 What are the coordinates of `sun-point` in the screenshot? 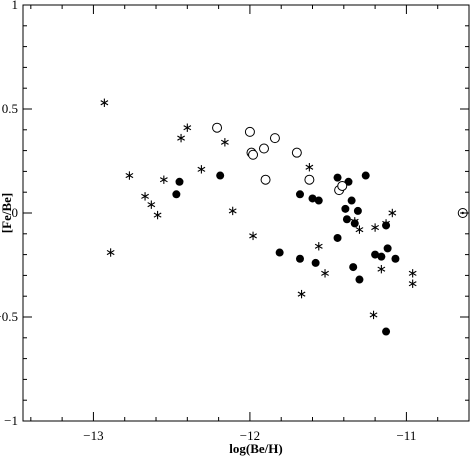 It's located at (462, 213).